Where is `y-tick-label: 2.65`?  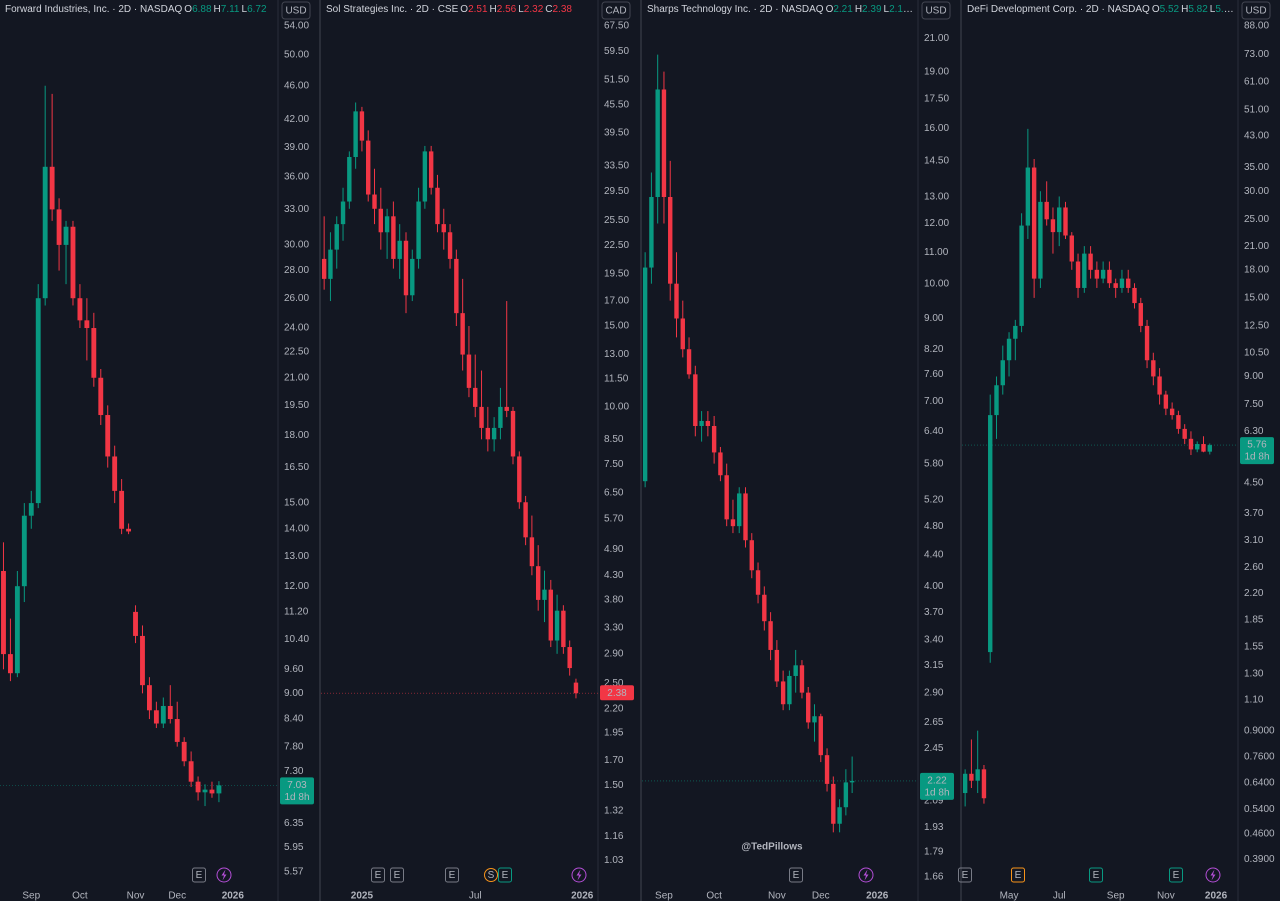 y-tick-label: 2.65 is located at coordinates (934, 722).